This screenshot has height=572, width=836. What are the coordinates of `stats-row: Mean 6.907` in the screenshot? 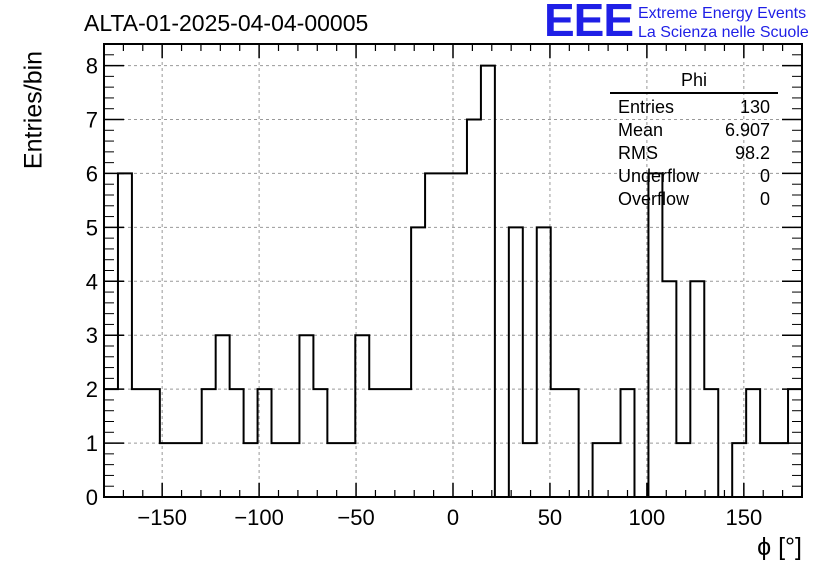 It's located at (694, 130).